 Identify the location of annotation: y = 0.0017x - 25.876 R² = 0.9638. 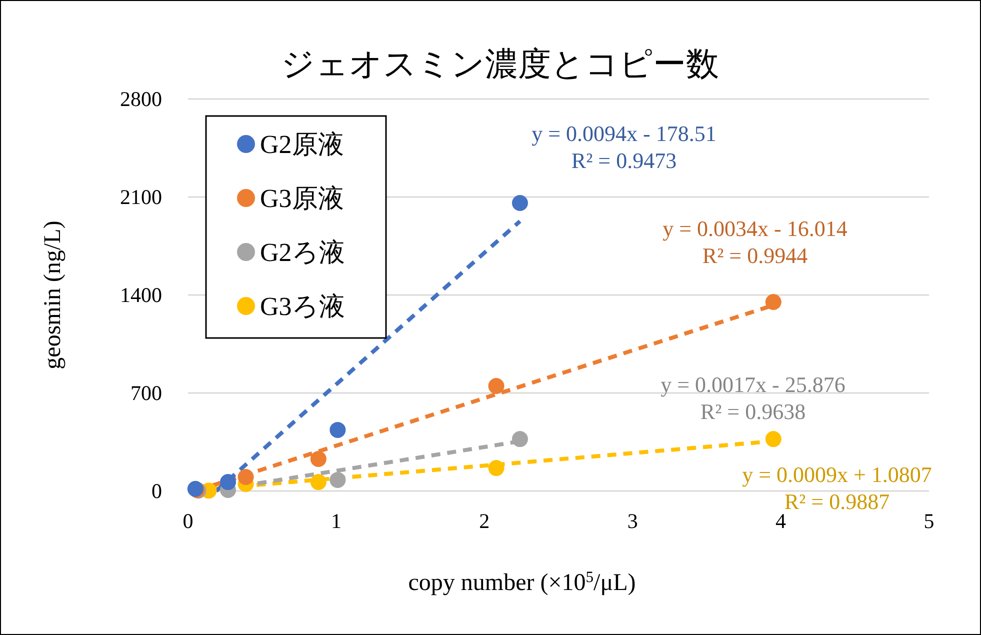
(753, 398).